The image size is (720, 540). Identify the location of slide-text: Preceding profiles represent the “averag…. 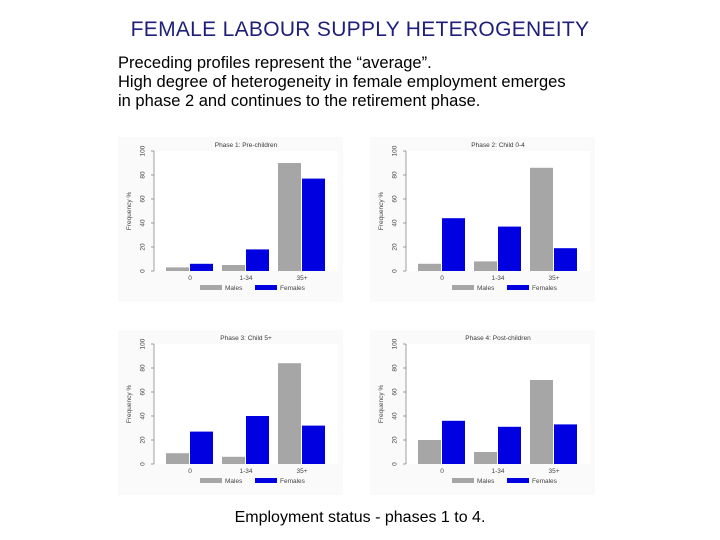
(398, 82).